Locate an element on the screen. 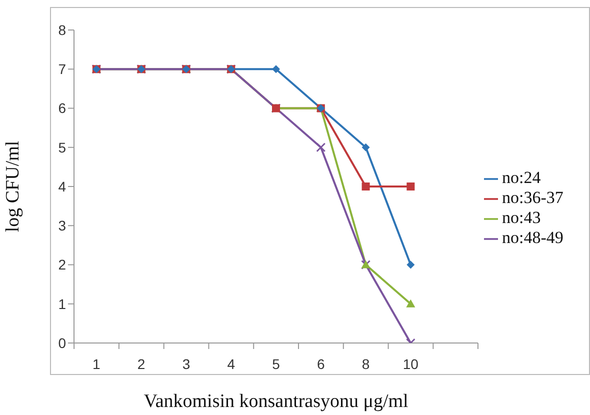 The width and height of the screenshot is (590, 415). y-tick-label: 6 is located at coordinates (62, 108).